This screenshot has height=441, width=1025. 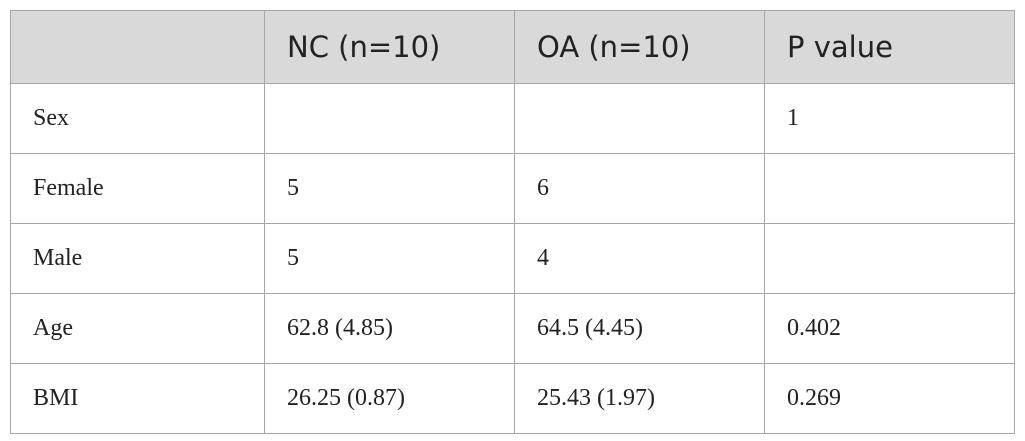 I want to click on table-cell: 1, so click(x=889, y=118).